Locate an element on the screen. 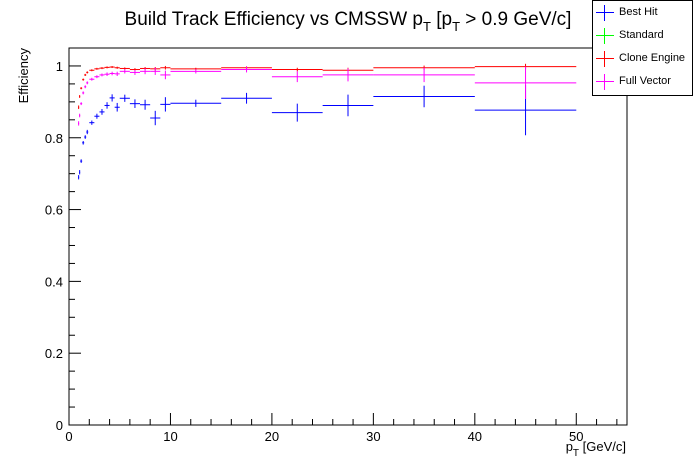  x-axis-label-subscript: T is located at coordinates (576, 453).